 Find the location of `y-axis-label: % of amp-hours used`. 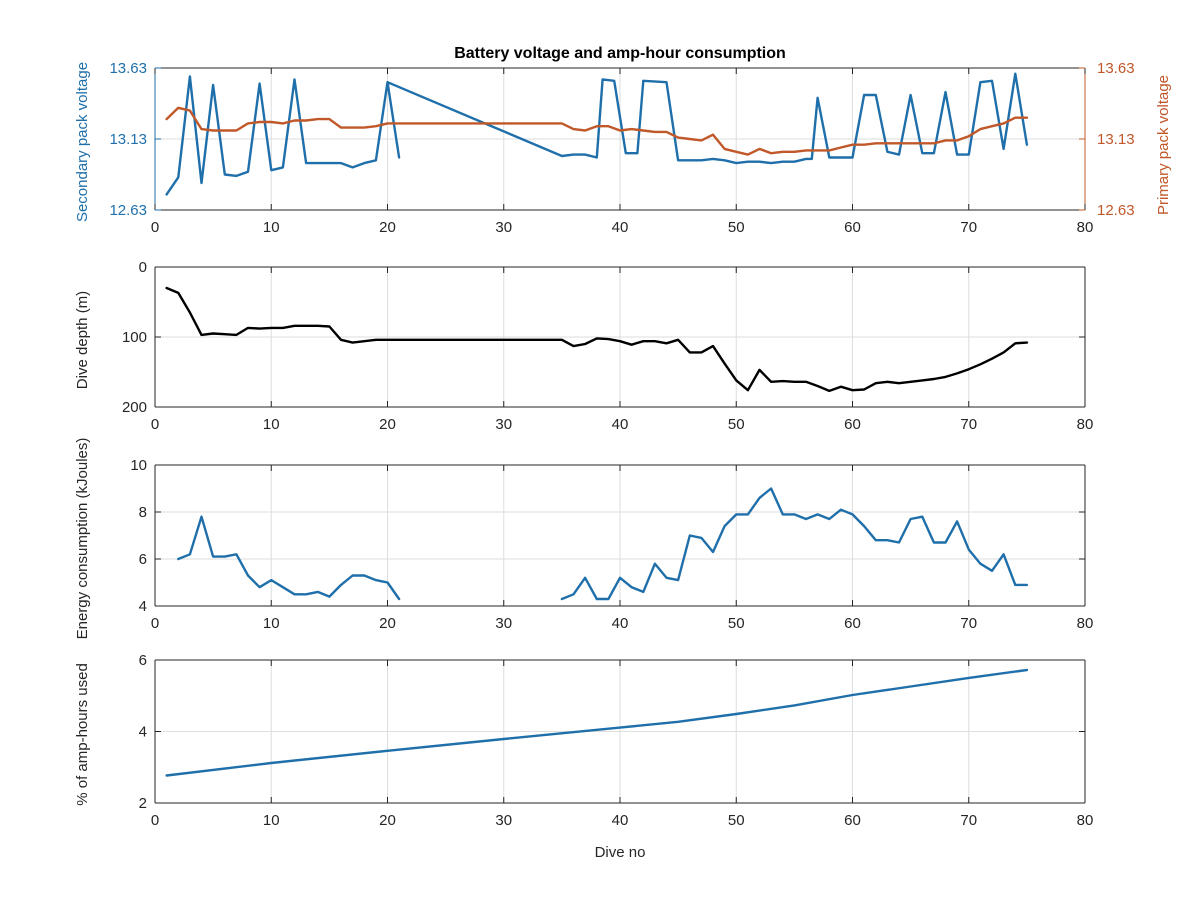

y-axis-label: % of amp-hours used is located at coordinates (82, 734).